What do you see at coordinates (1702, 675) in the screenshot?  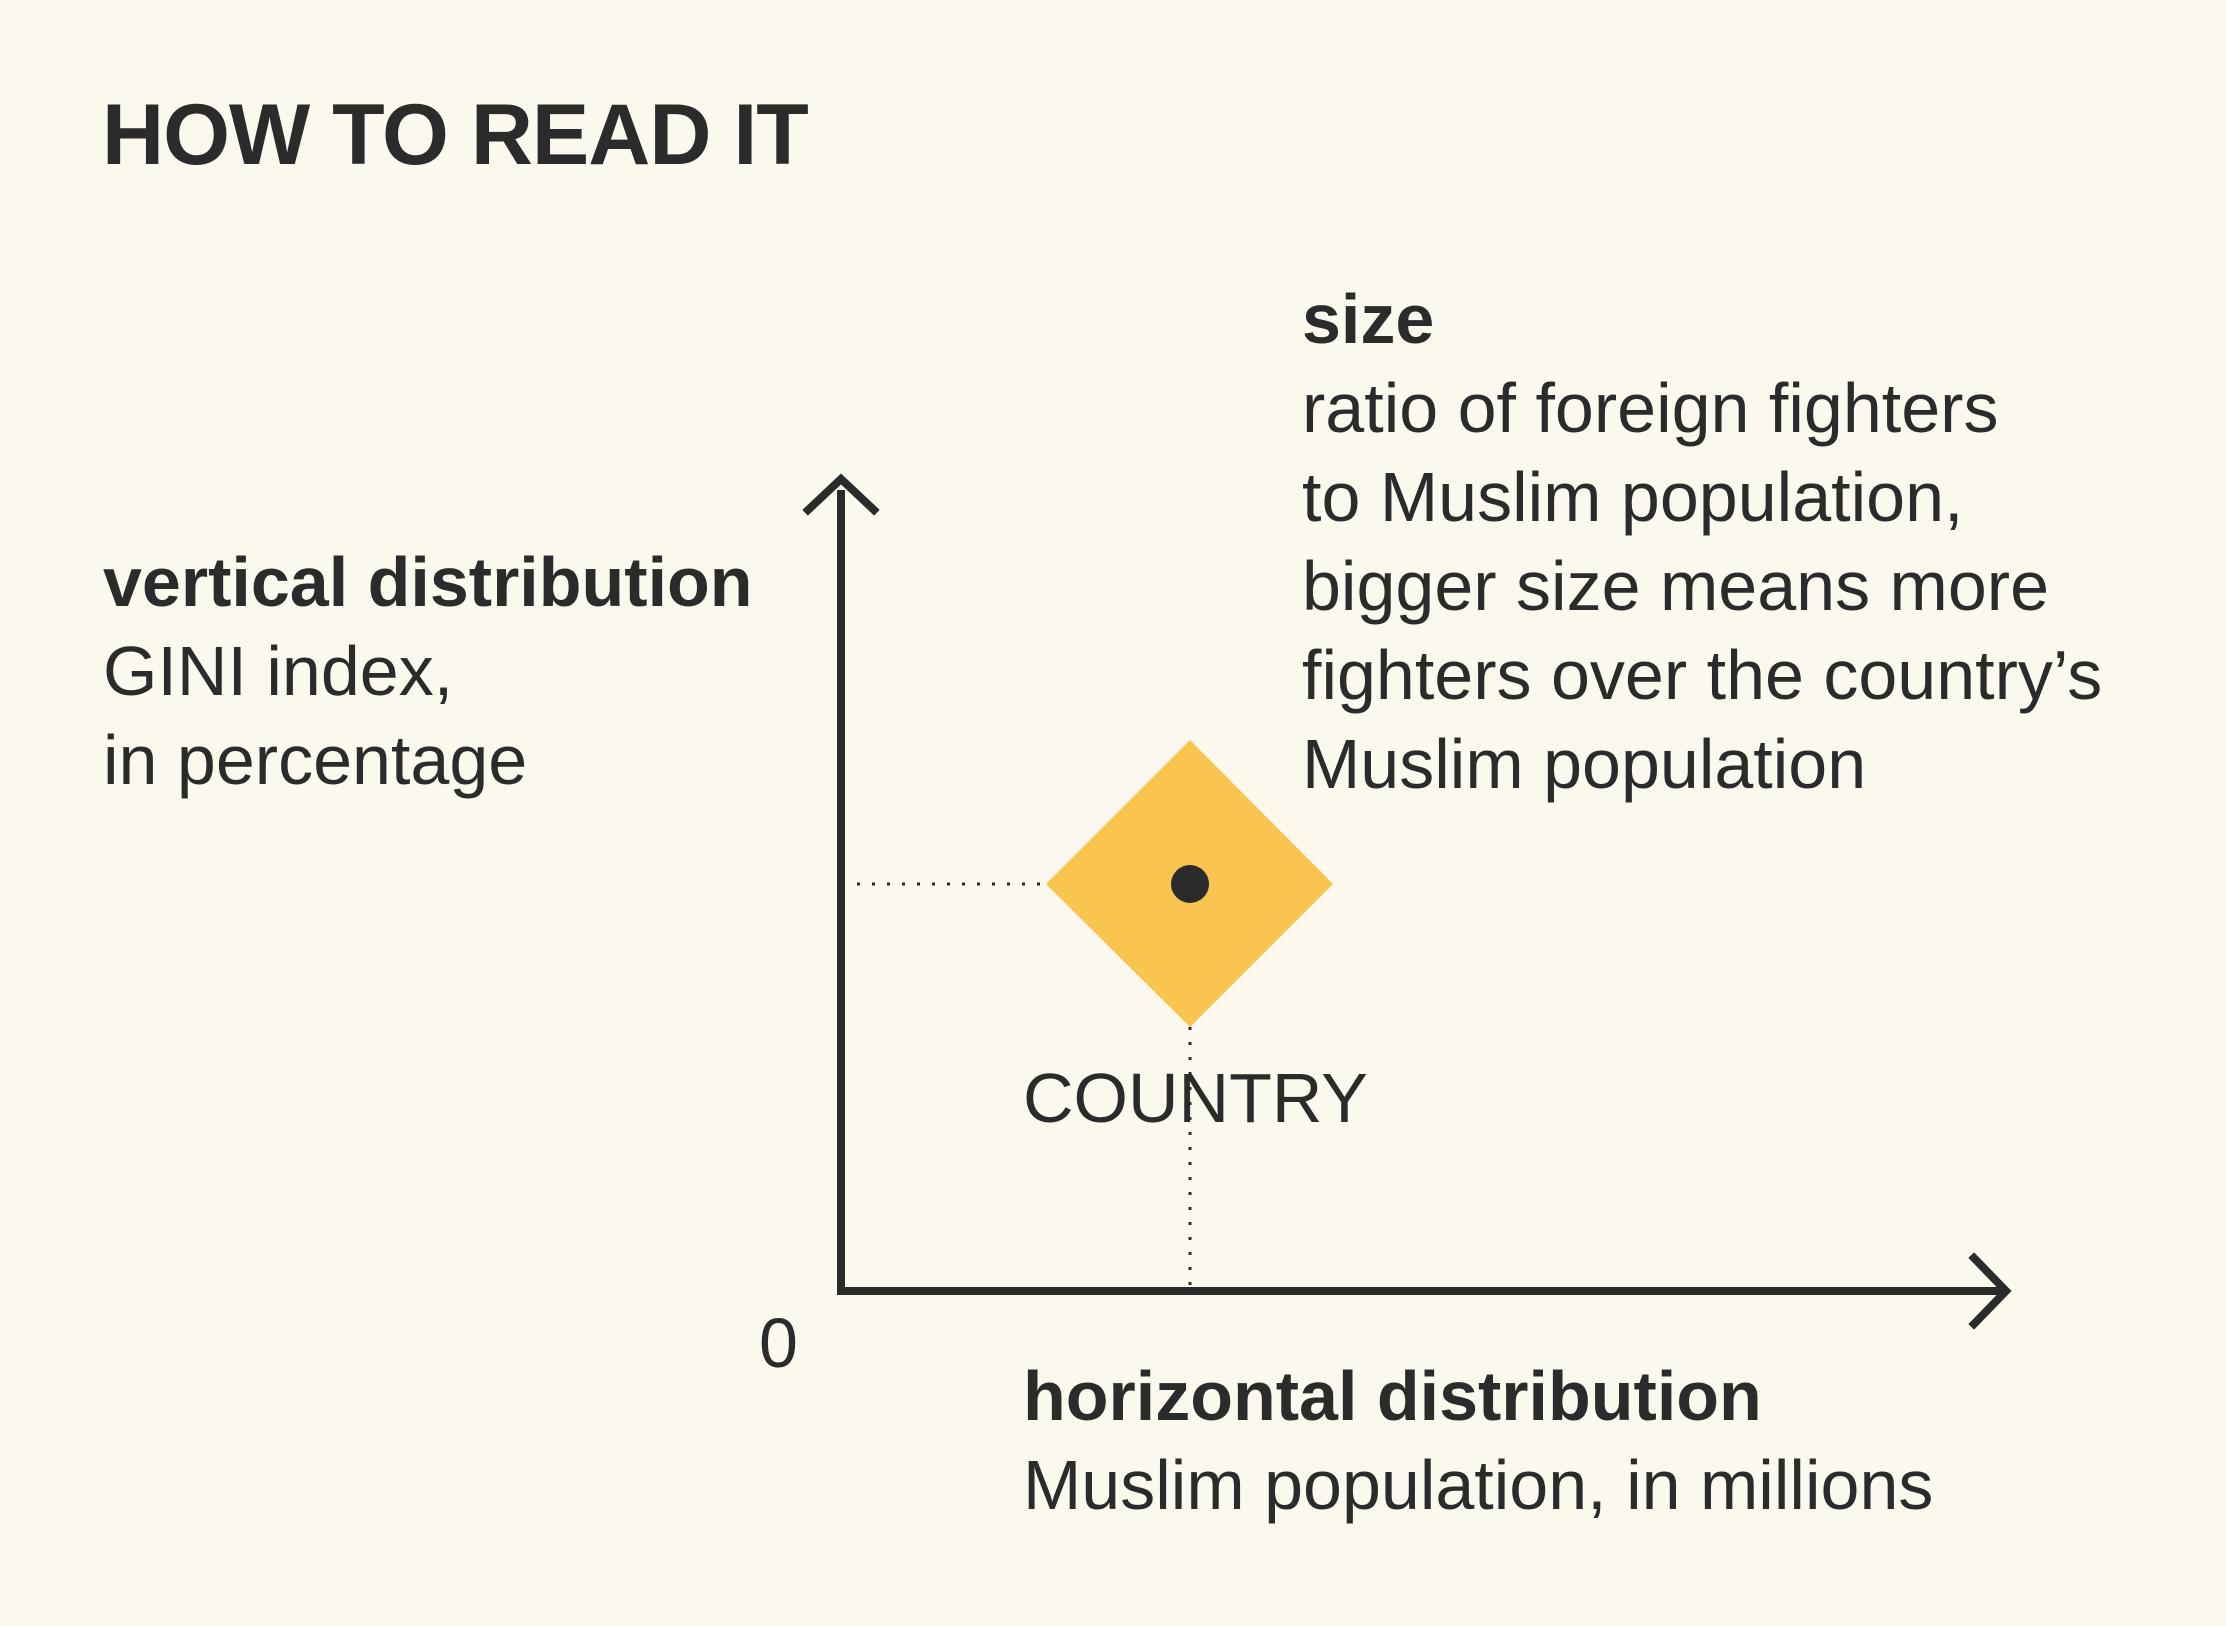 I see `size-description-line: fighters over the country’s` at bounding box center [1702, 675].